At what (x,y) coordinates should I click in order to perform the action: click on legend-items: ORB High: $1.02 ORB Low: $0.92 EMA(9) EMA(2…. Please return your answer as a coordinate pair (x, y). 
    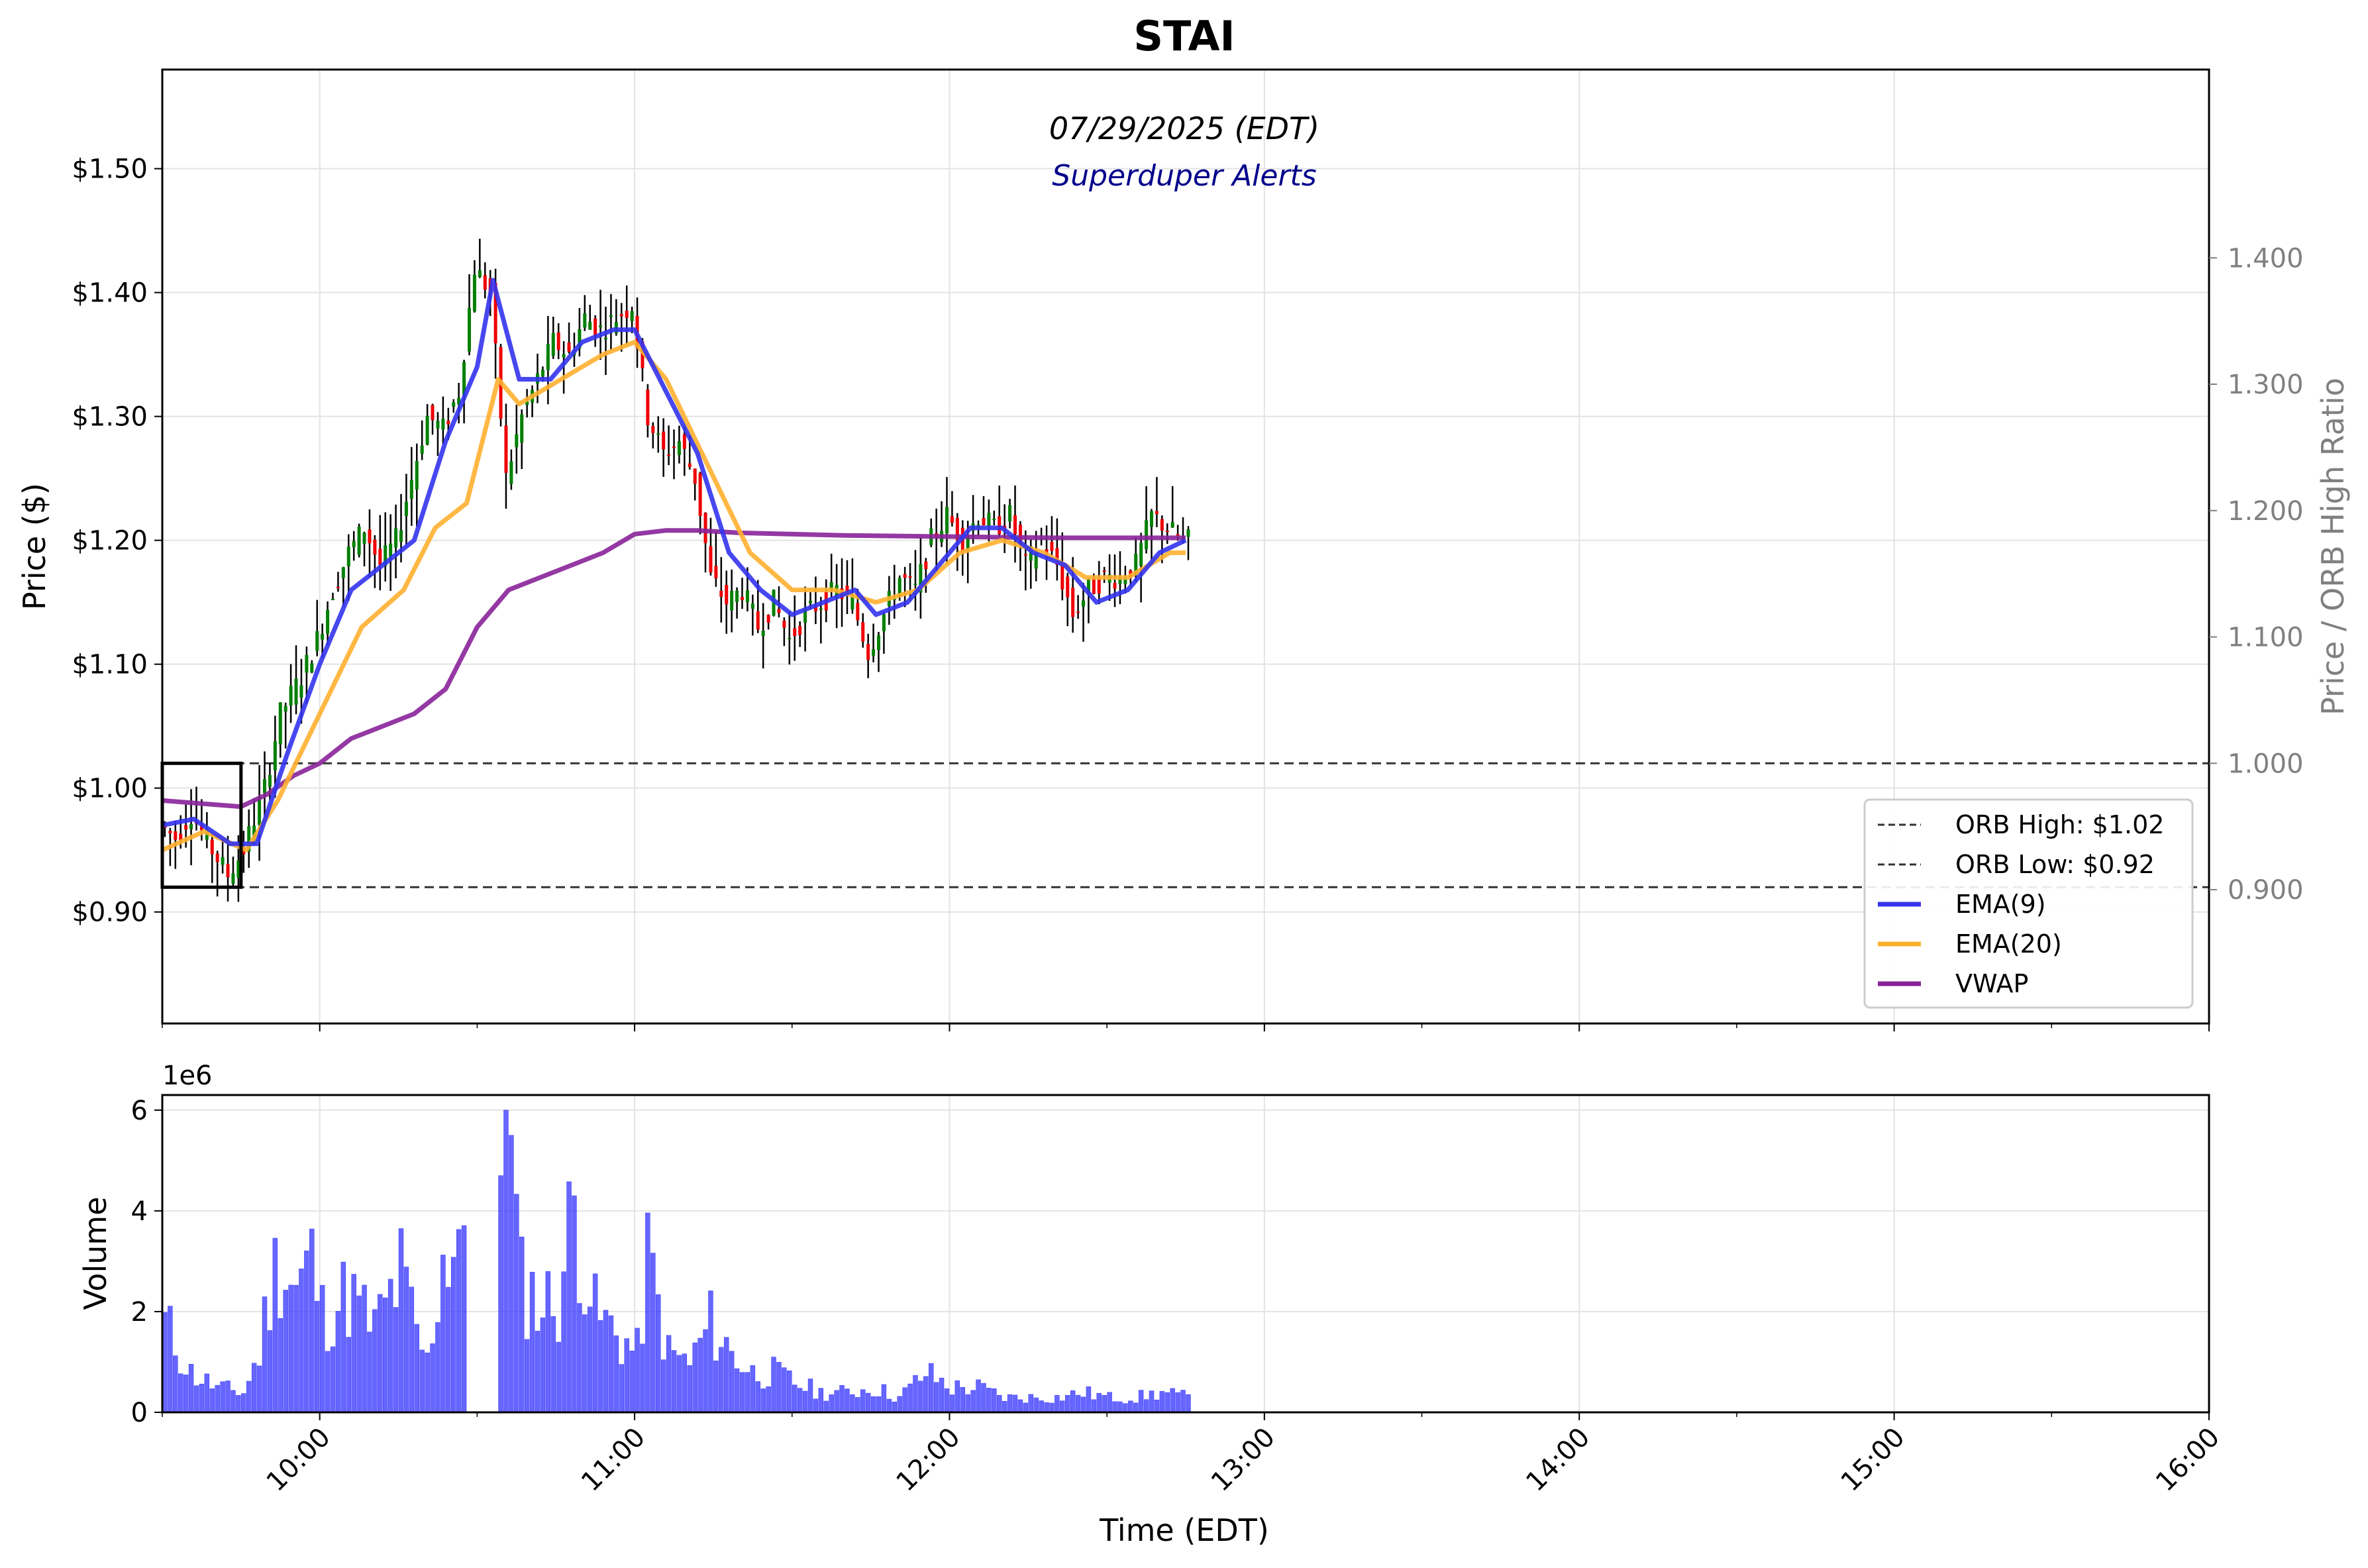
    Looking at the image, I should click on (2021, 904).